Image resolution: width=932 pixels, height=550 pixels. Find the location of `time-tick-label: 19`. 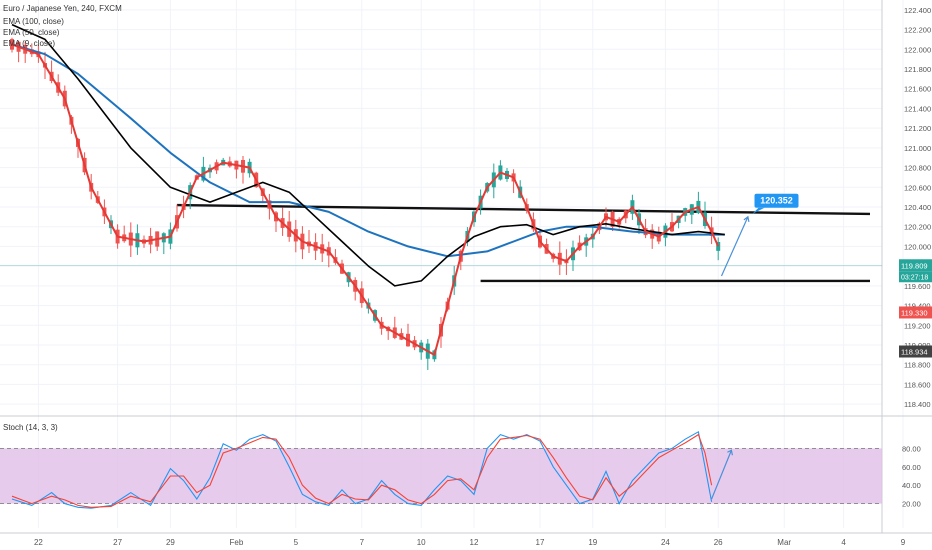

time-tick-label: 19 is located at coordinates (592, 542).